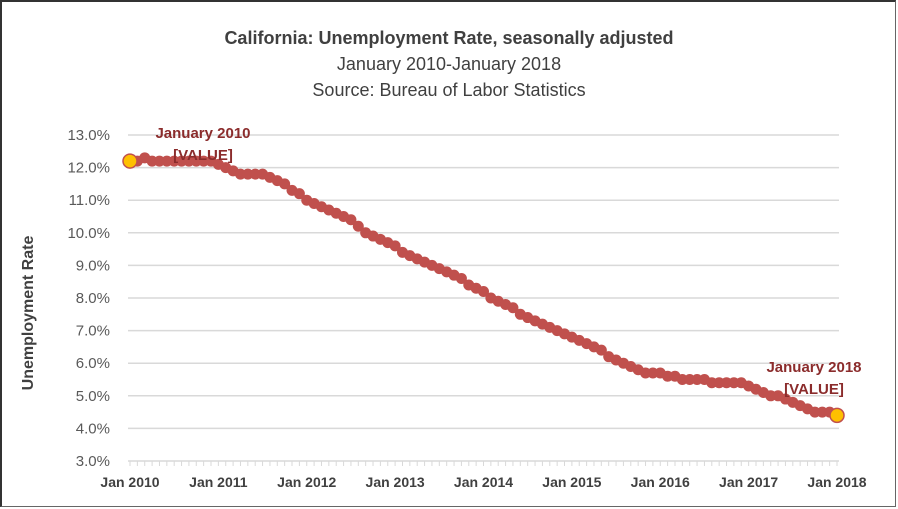 The width and height of the screenshot is (898, 509). I want to click on x-tick-label: Jan 2011, so click(218, 482).